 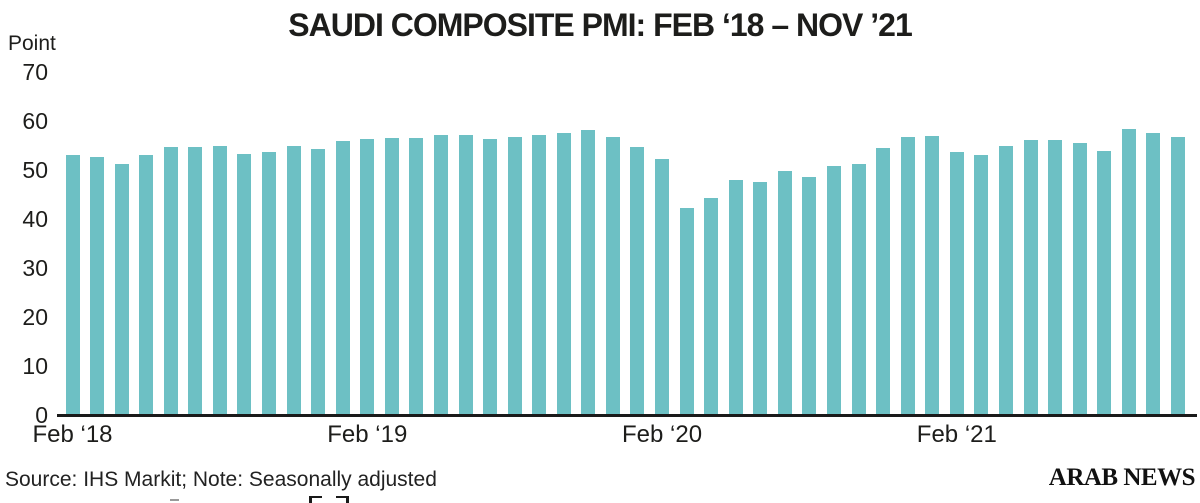 What do you see at coordinates (711, 307) in the screenshot?
I see `bar-apr-2020` at bounding box center [711, 307].